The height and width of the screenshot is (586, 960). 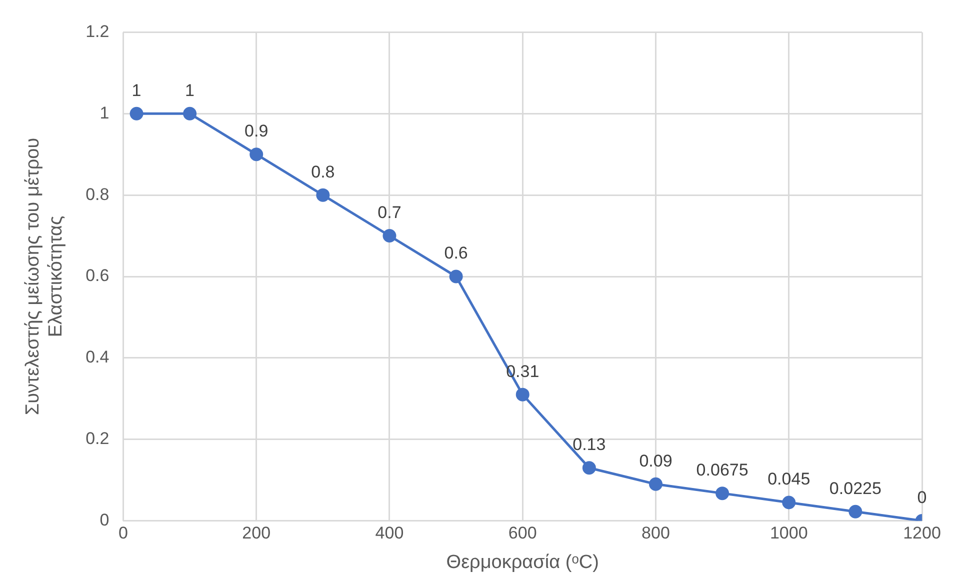 What do you see at coordinates (589, 444) in the screenshot?
I see `data-label: 0.13` at bounding box center [589, 444].